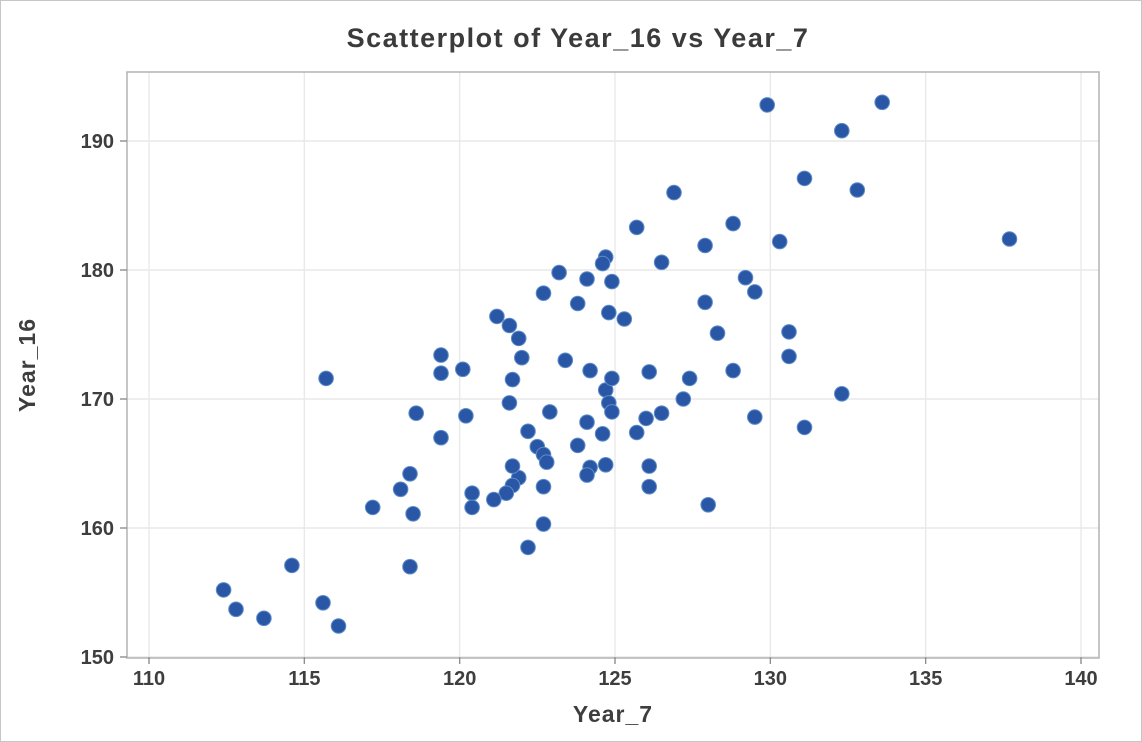 The height and width of the screenshot is (742, 1142). I want to click on tick-label: 140, so click(1080, 679).